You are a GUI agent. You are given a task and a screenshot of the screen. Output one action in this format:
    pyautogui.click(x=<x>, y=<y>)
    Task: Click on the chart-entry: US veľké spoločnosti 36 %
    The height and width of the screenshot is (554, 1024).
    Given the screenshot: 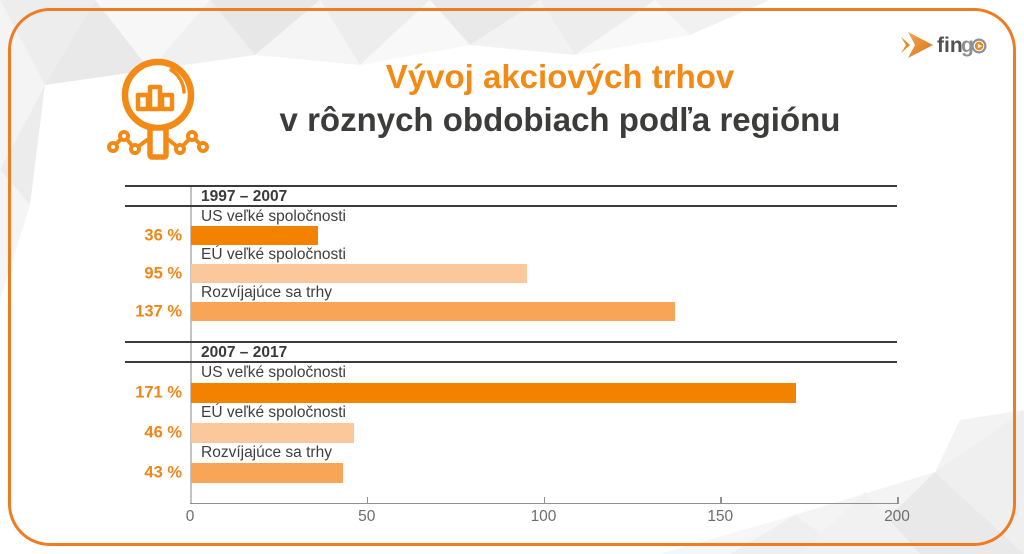 What is the action you would take?
    pyautogui.click(x=511, y=226)
    